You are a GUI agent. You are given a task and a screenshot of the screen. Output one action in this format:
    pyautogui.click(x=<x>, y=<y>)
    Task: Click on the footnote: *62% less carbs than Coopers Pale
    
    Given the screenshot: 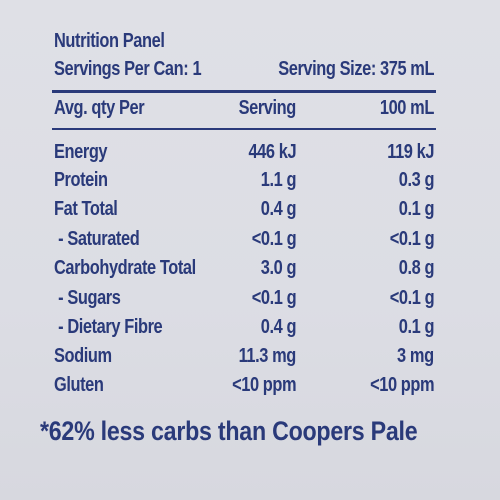 What is the action you would take?
    pyautogui.click(x=229, y=431)
    